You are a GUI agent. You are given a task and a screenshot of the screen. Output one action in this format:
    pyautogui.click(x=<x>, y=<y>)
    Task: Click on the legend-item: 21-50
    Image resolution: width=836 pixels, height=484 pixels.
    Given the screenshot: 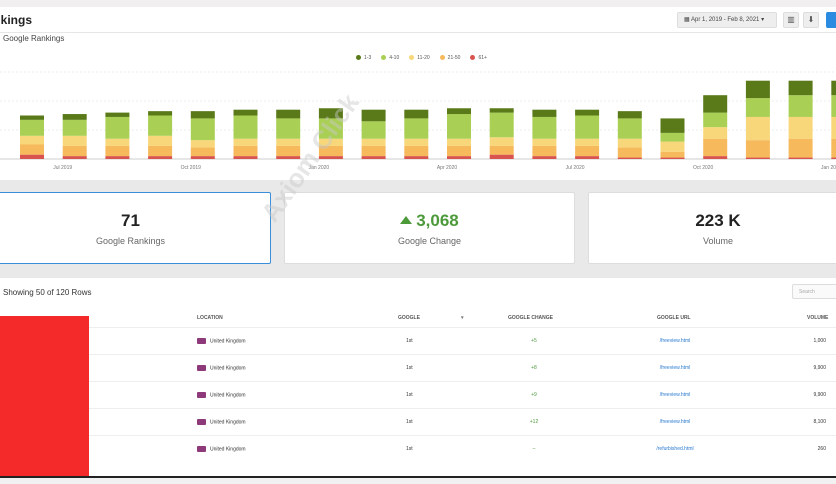 What is the action you would take?
    pyautogui.click(x=449, y=58)
    